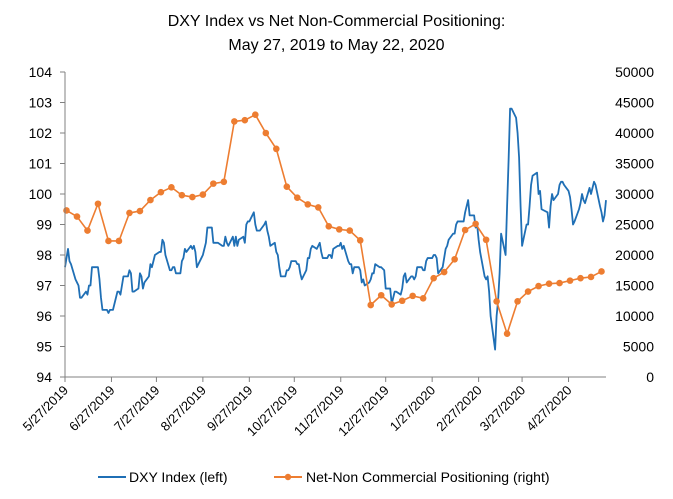 This screenshot has width=673, height=499. Describe the element at coordinates (336, 45) in the screenshot. I see `chart-subtitle: May 27, 2019 to May 22, 2020` at that location.